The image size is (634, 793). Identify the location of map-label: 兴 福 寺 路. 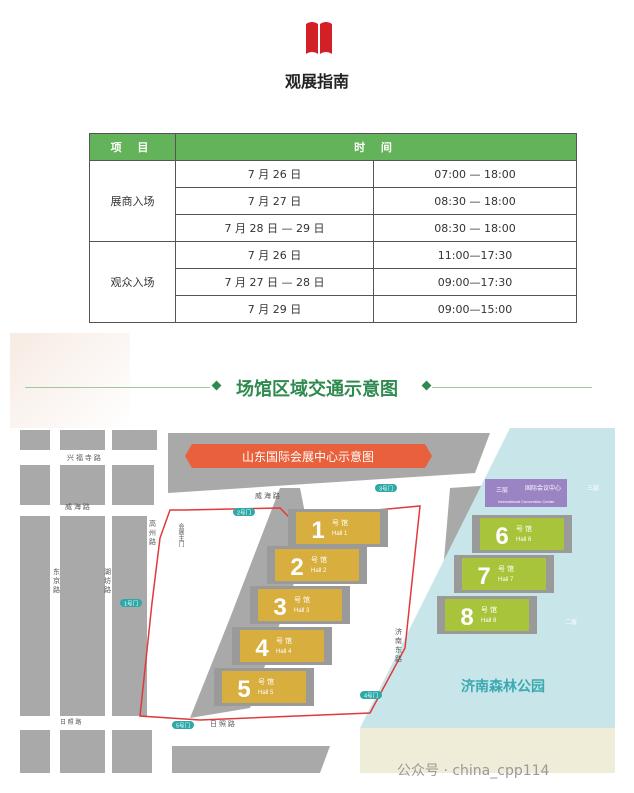
(84, 457).